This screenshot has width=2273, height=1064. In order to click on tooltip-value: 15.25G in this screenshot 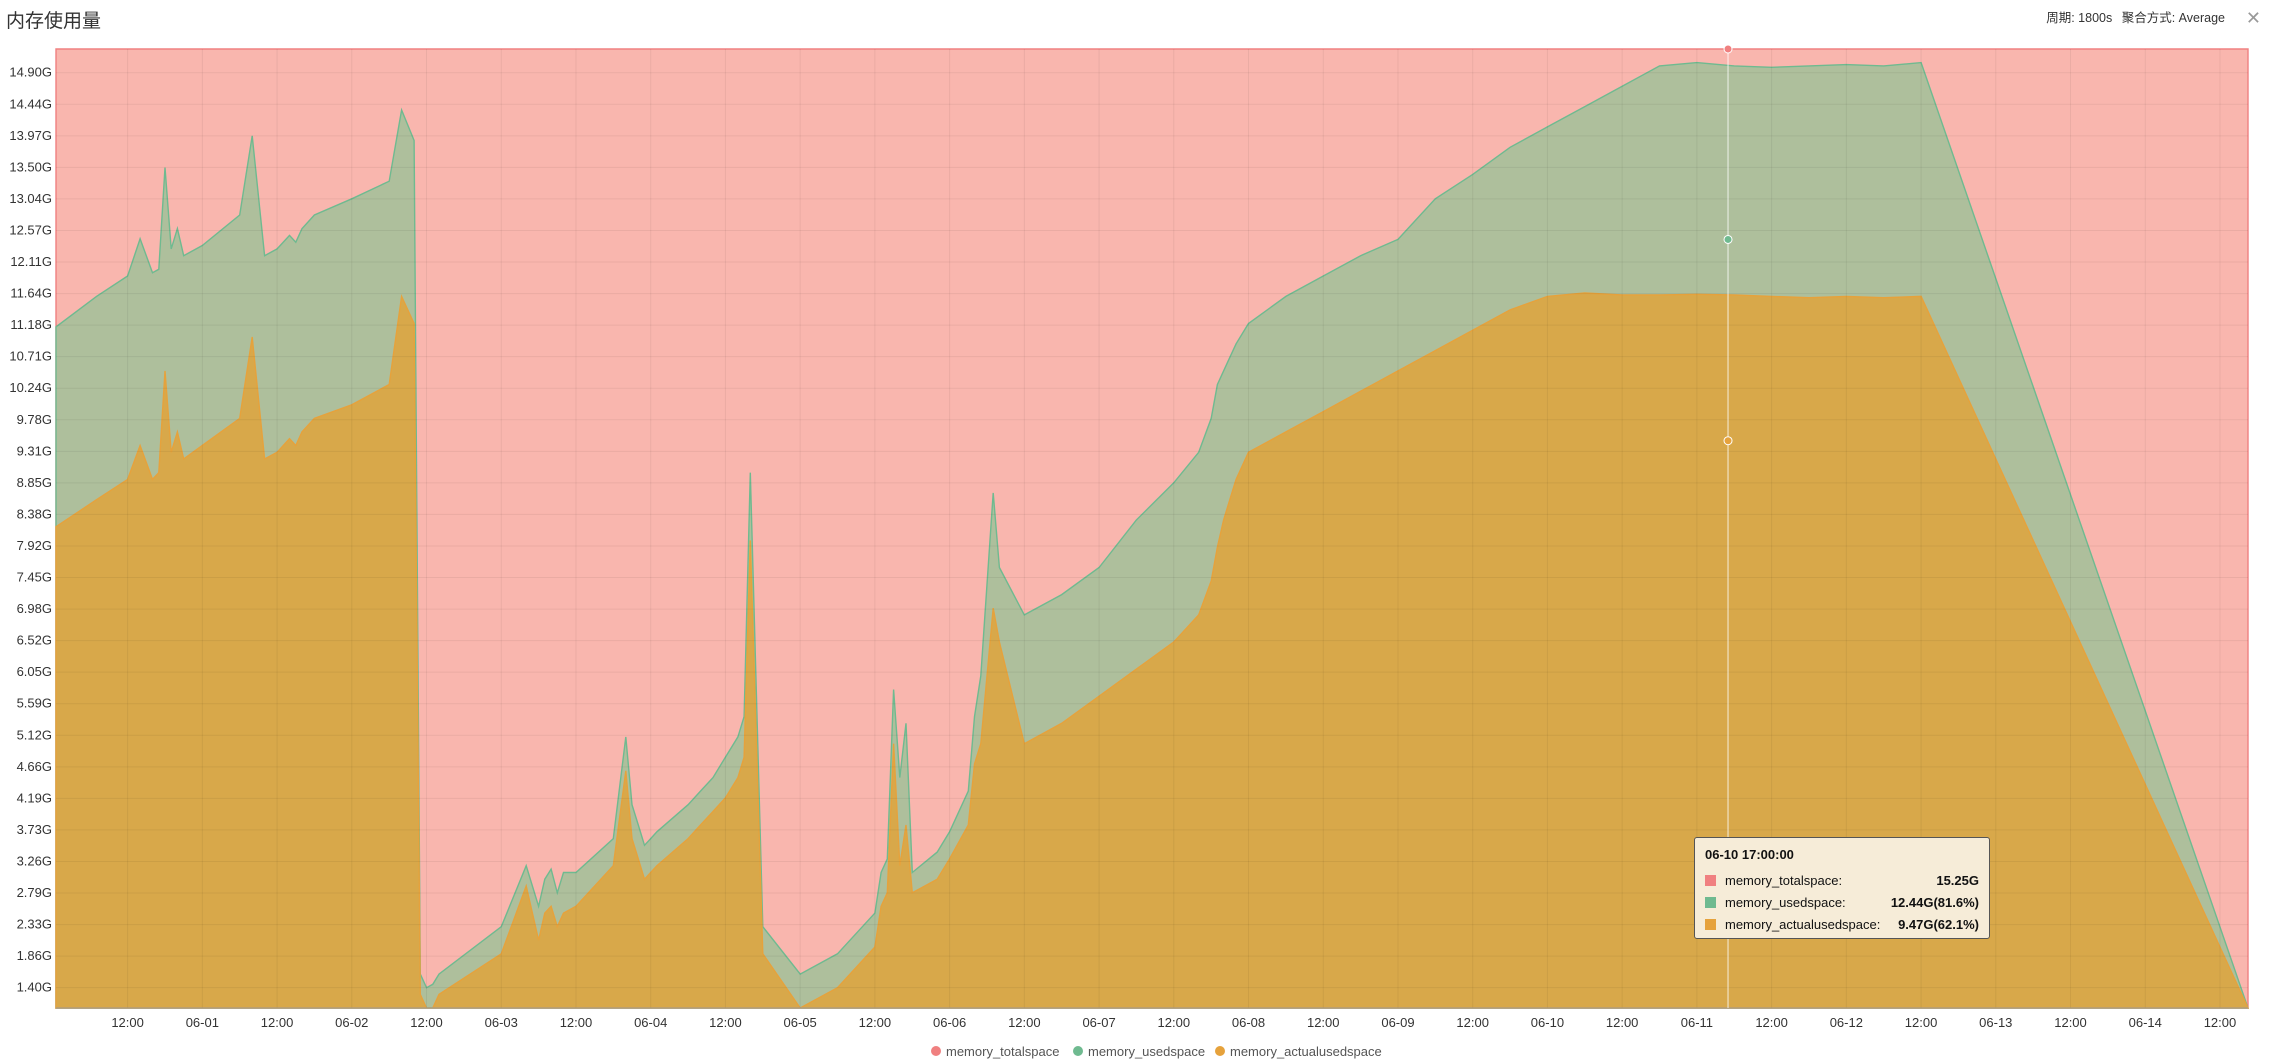, I will do `click(1957, 880)`.